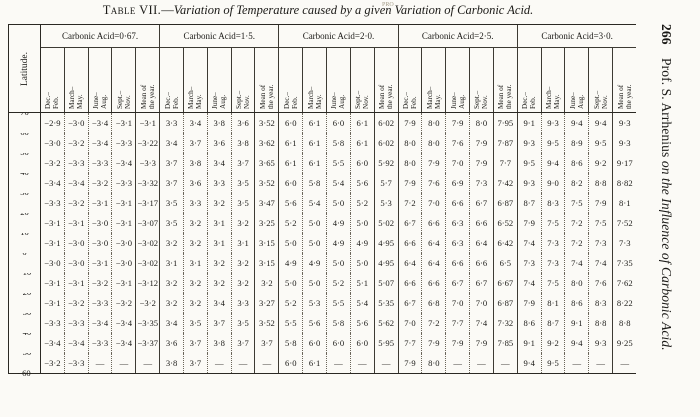  Describe the element at coordinates (600, 163) in the screenshot. I see `seasonal-value-cell: 9·2` at that location.